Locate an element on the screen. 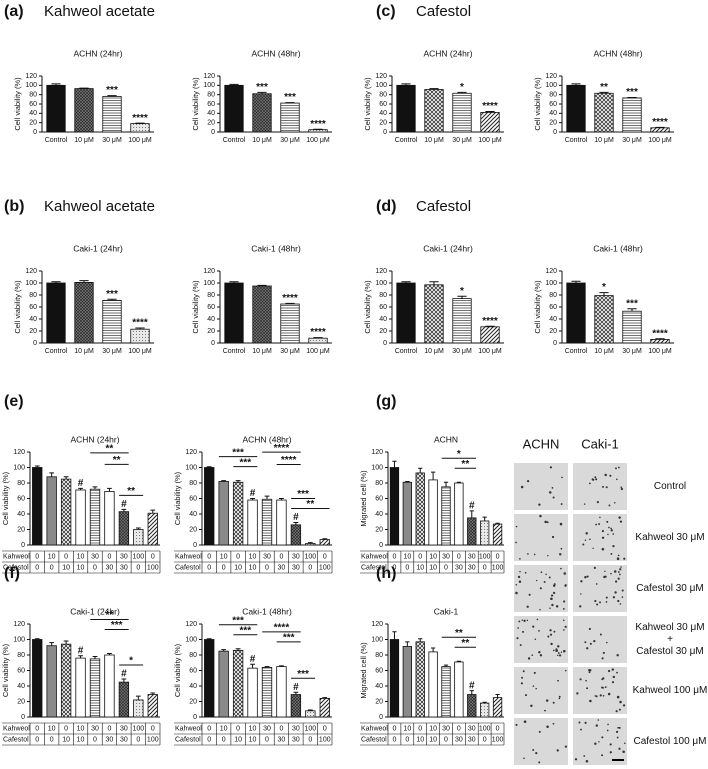 Image resolution: width=708 pixels, height=769 pixels. panel-label: (a) is located at coordinates (14, 11).